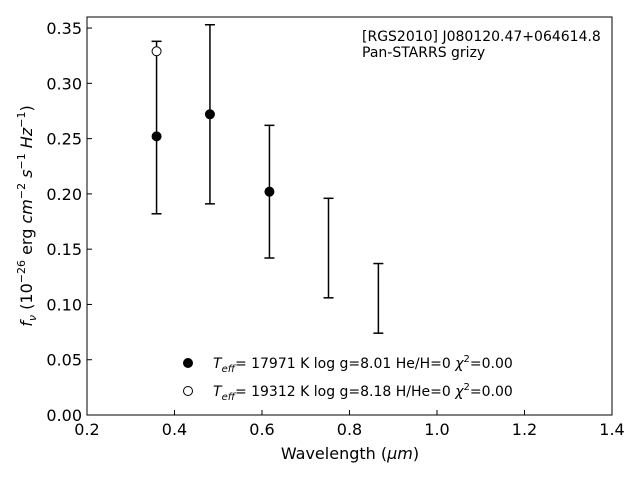 Image resolution: width=640 pixels, height=480 pixels. What do you see at coordinates (69, 222) in the screenshot?
I see `y-axis-ticks: 0.00 0.05 0.10 0.15 0.20 0.25 0.30 0.35` at bounding box center [69, 222].